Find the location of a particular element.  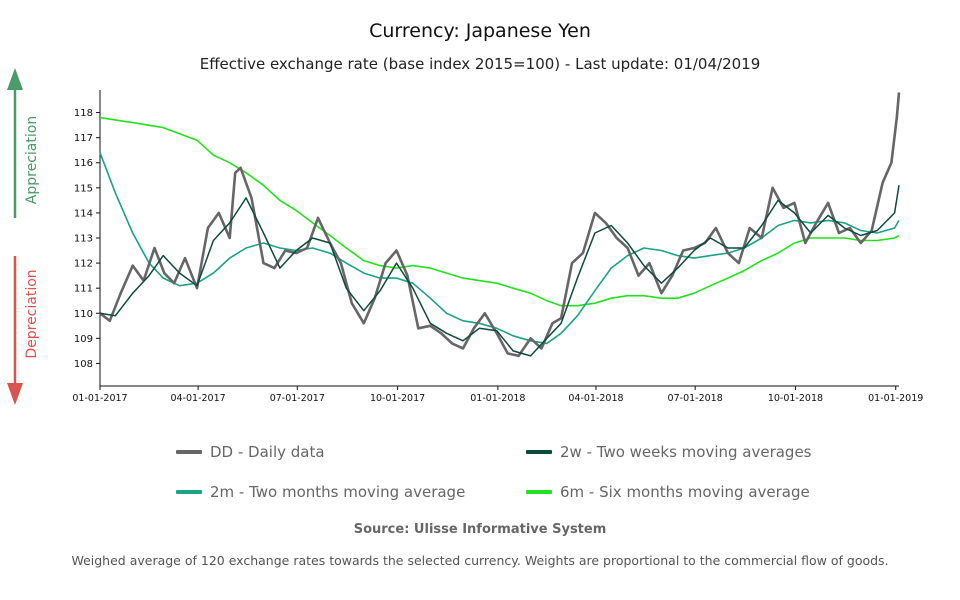

legend-label-6m: 6m - Six months moving average is located at coordinates (685, 492).